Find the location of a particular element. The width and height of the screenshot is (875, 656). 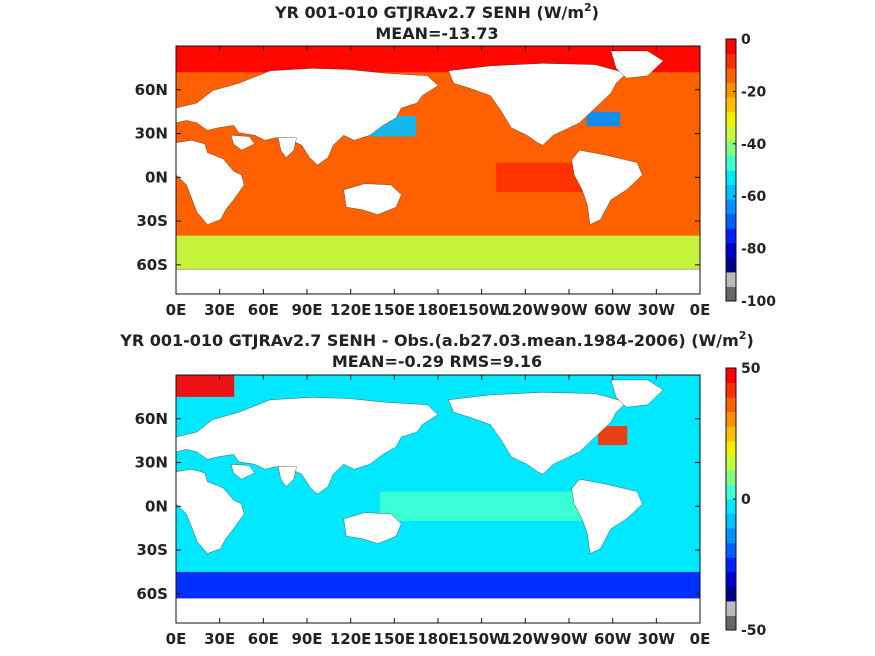

colorbar-tick-label: -40 is located at coordinates (754, 145).